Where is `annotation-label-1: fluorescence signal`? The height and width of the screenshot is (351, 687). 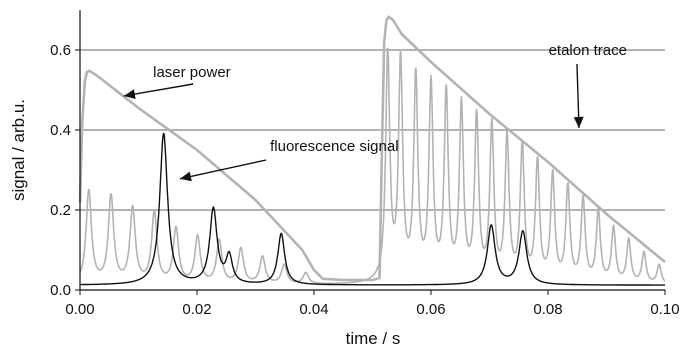 annotation-label-1: fluorescence signal is located at coordinates (334, 146).